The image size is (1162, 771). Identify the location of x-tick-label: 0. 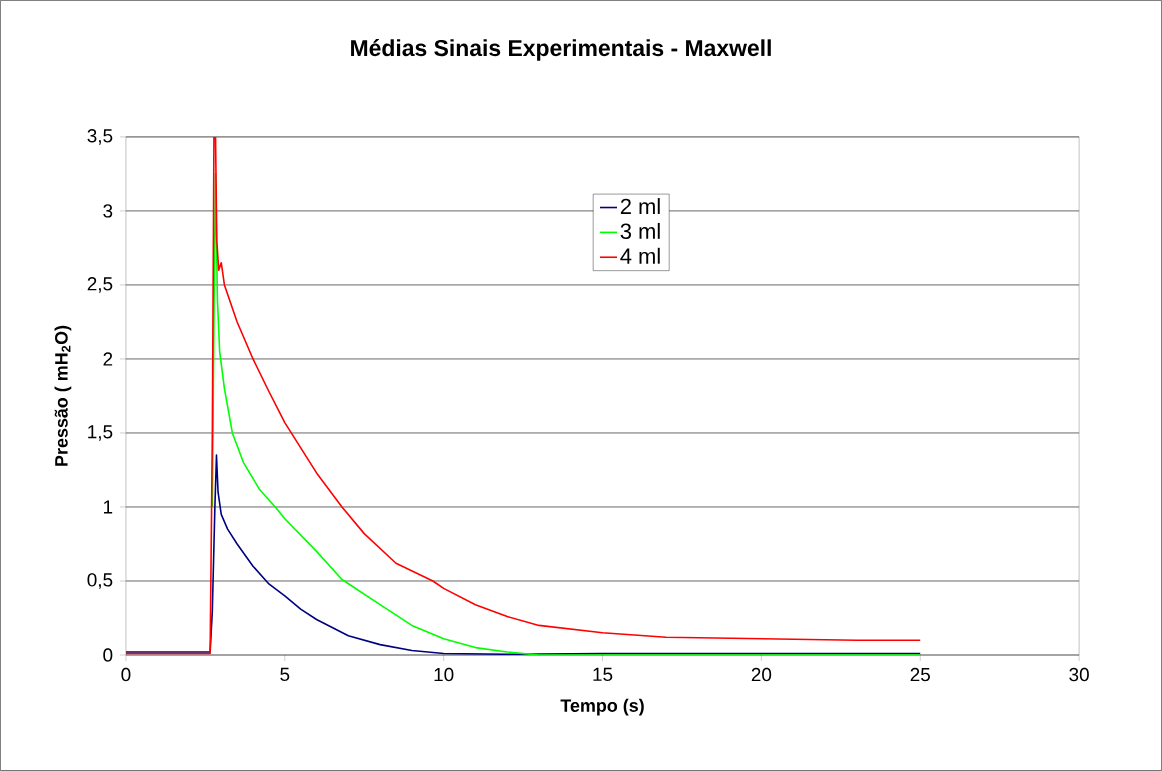
(126, 674).